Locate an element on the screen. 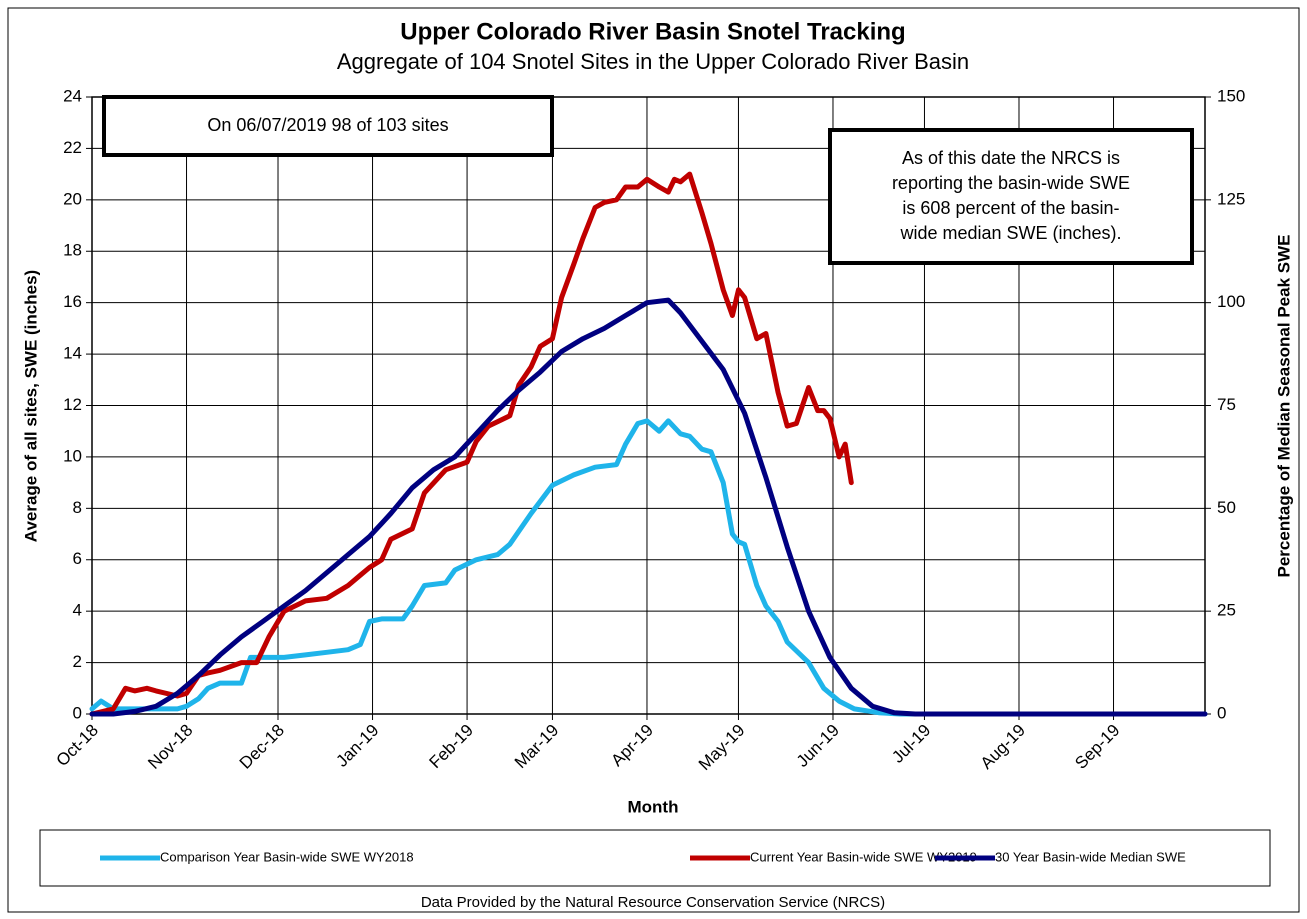  y2-tick-label: 125 is located at coordinates (1231, 198).